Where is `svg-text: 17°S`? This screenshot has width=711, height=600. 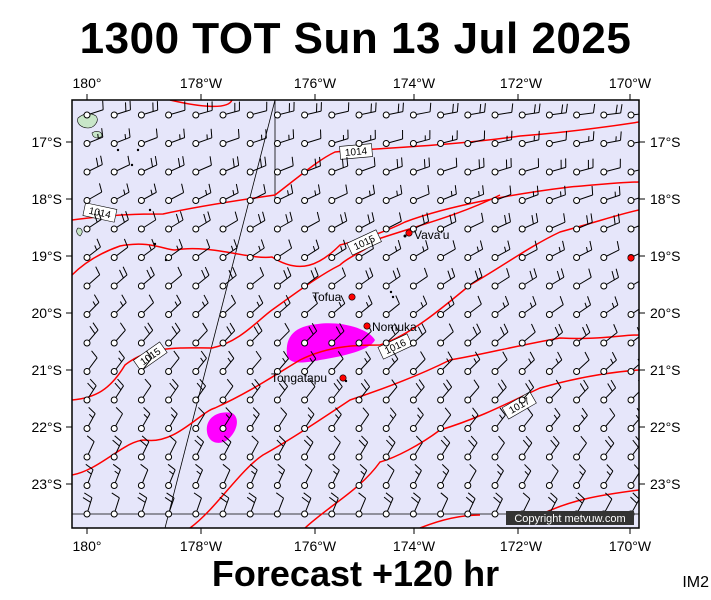 svg-text: 17°S is located at coordinates (665, 142).